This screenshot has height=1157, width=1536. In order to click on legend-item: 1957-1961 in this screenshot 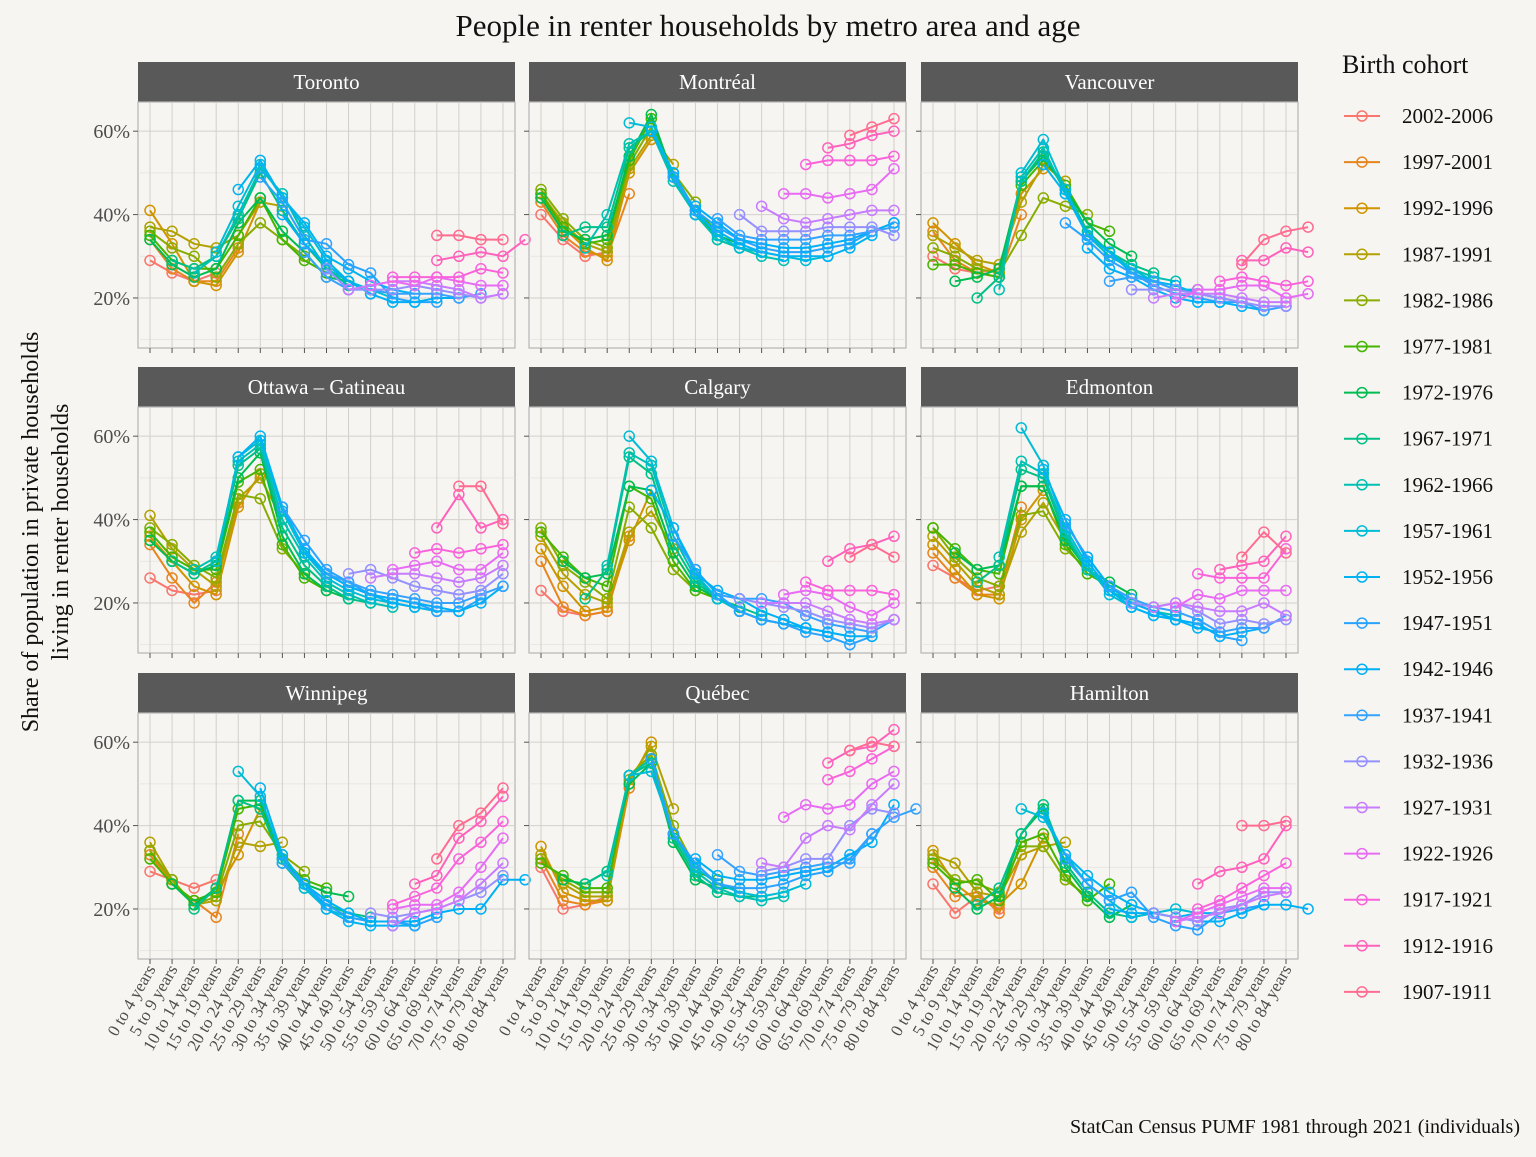, I will do `click(1418, 531)`.